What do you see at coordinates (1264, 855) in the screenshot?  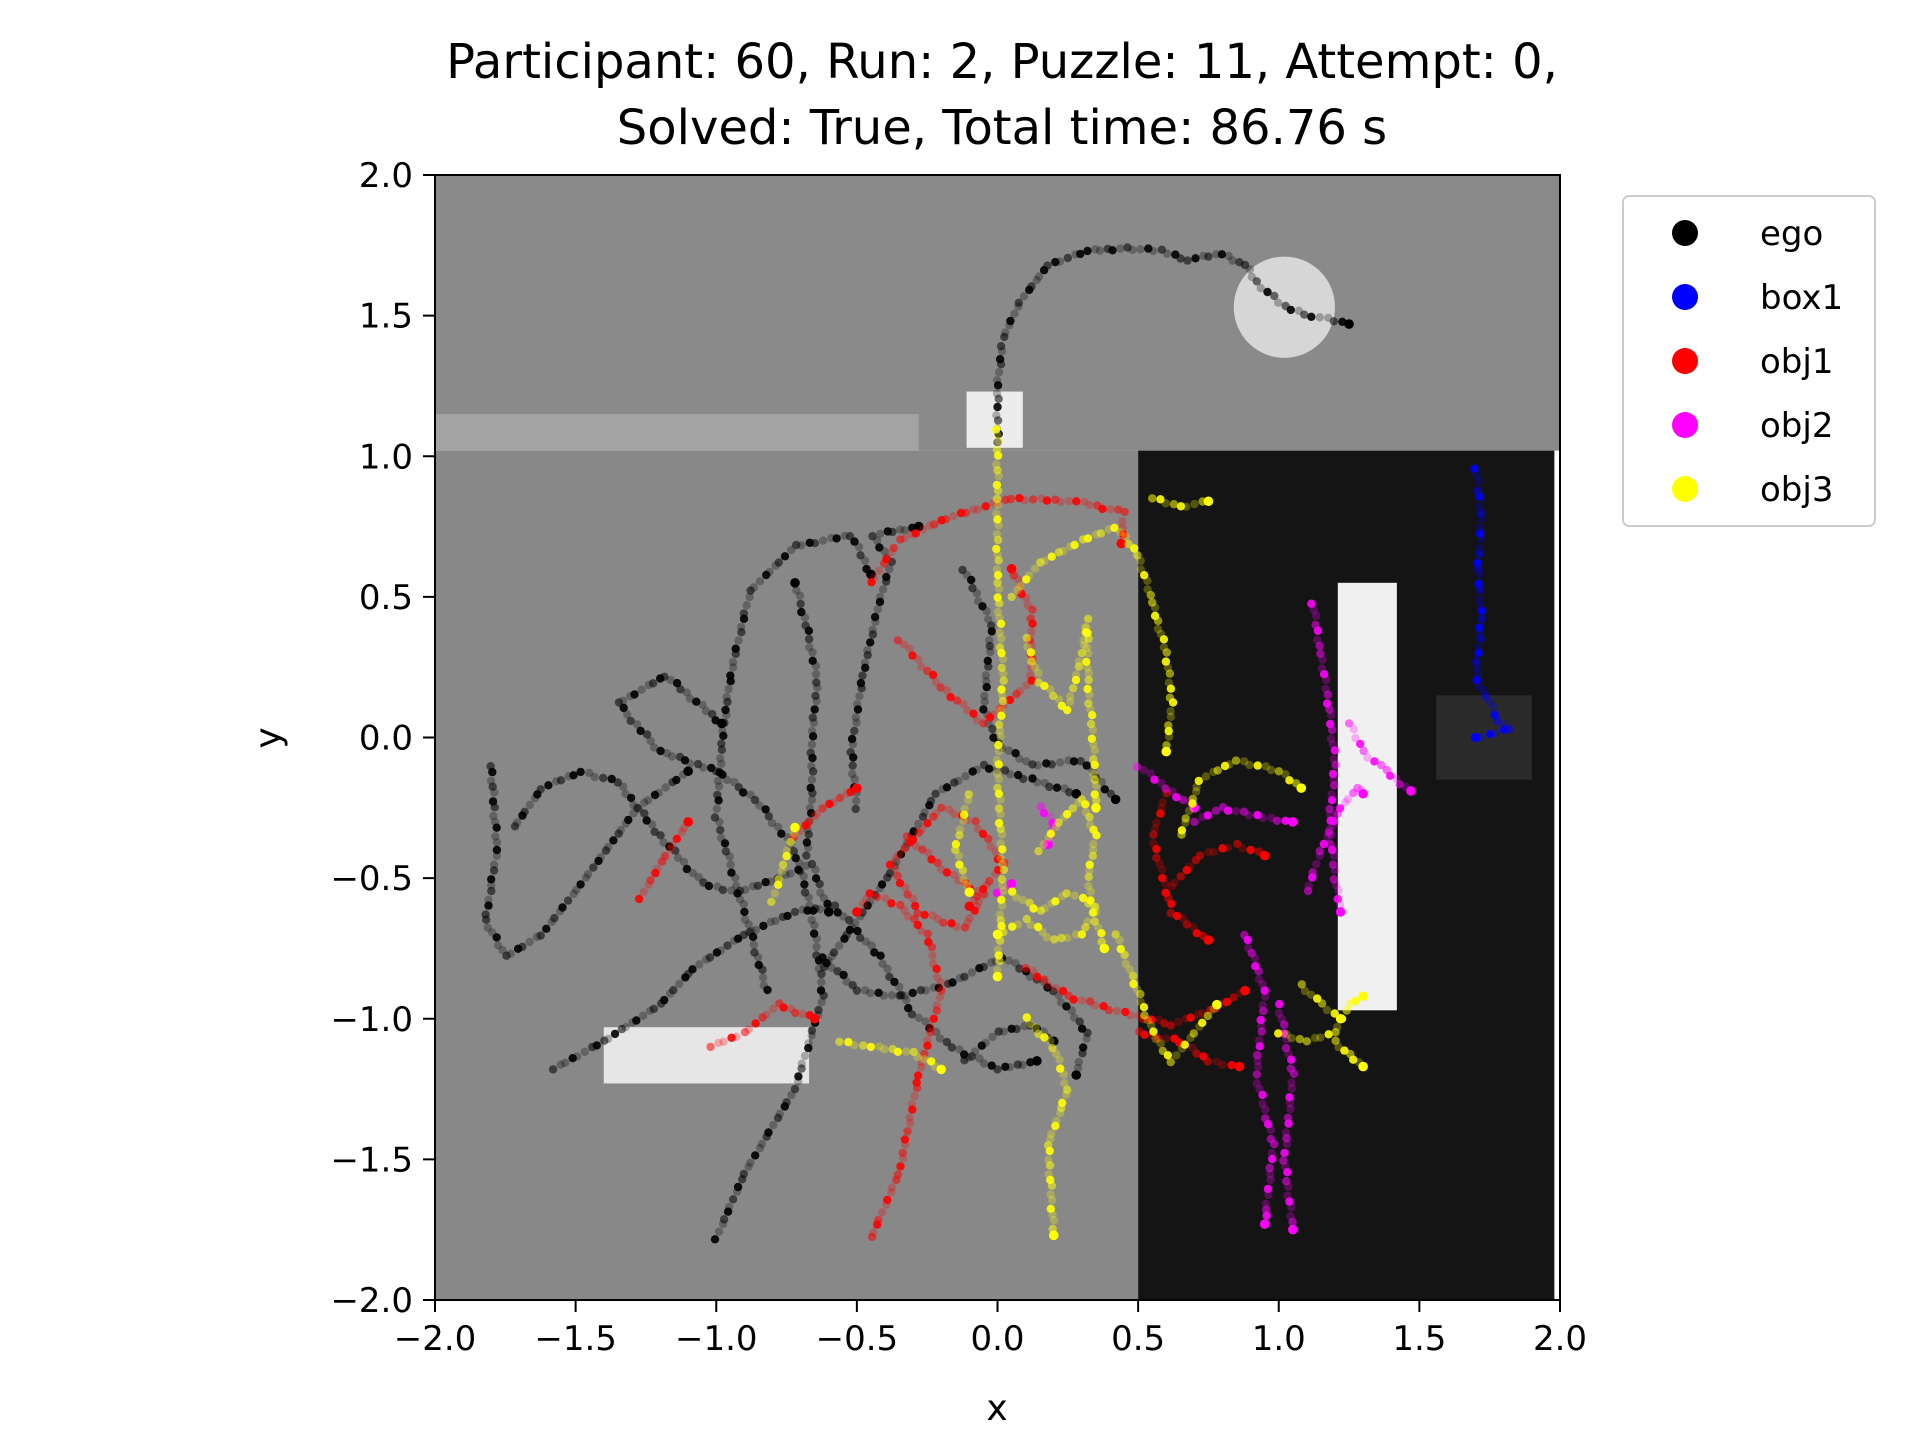 I see `obj1-endpoint` at bounding box center [1264, 855].